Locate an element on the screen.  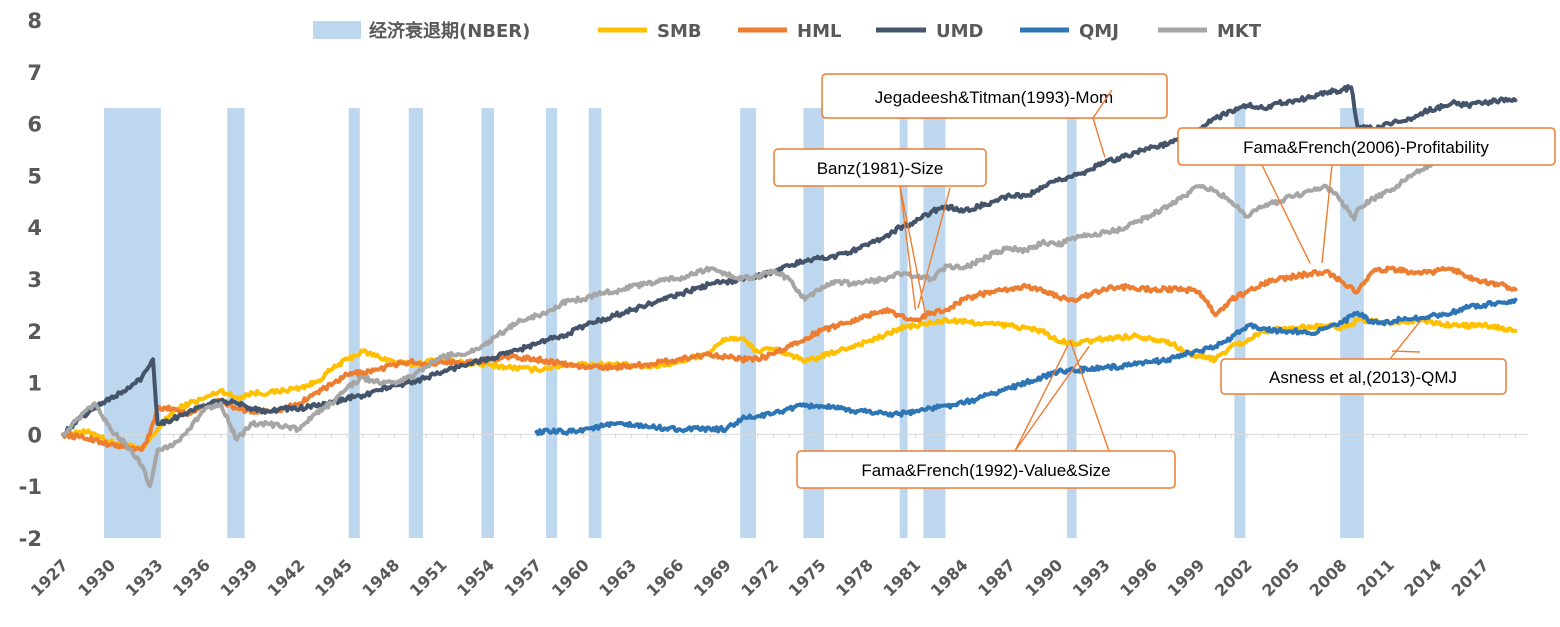
x-tick-label: 1984 is located at coordinates (949, 577).